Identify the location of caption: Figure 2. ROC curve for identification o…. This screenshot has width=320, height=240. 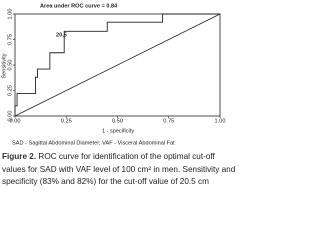
(121, 170).